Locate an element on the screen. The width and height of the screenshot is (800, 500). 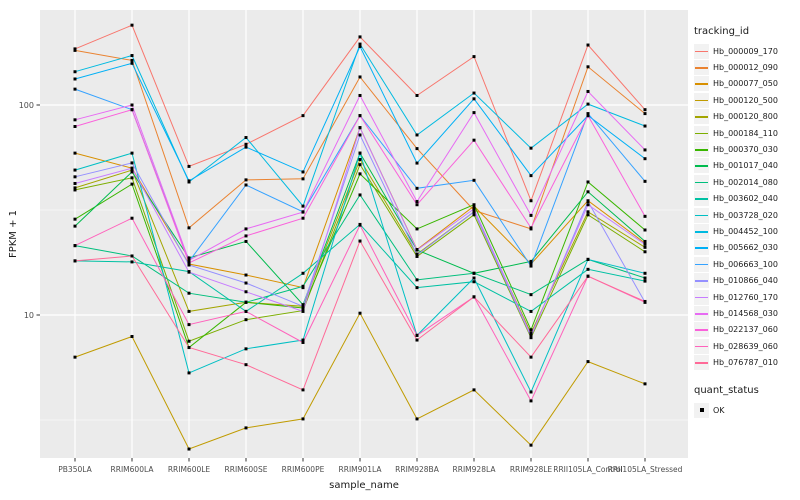
x-tick-label: RRIM600LE is located at coordinates (189, 469).